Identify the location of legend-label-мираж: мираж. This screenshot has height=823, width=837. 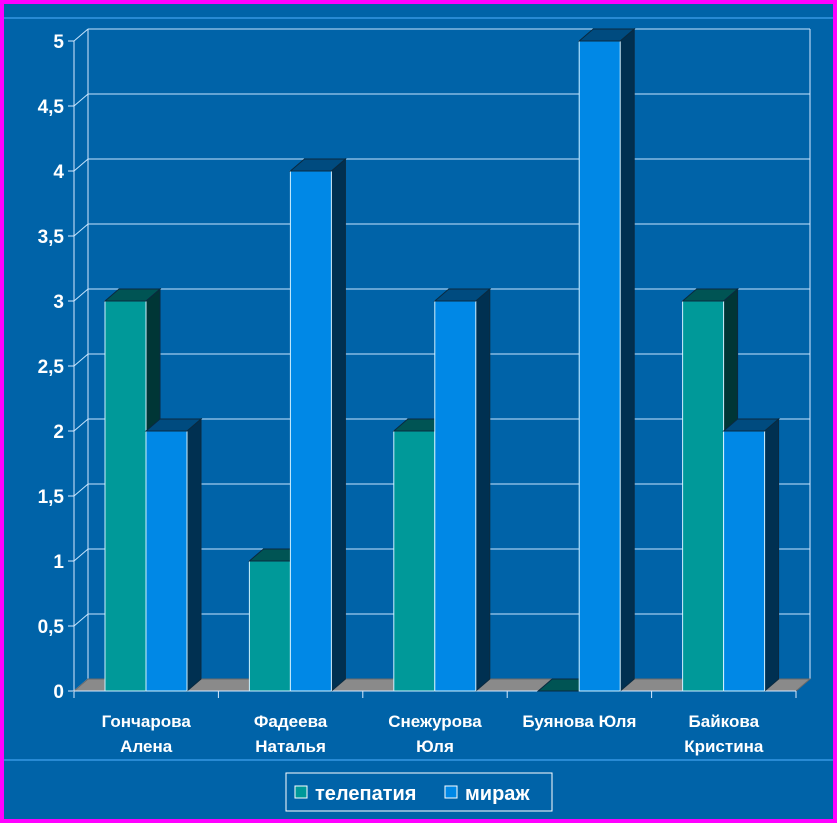
(497, 794).